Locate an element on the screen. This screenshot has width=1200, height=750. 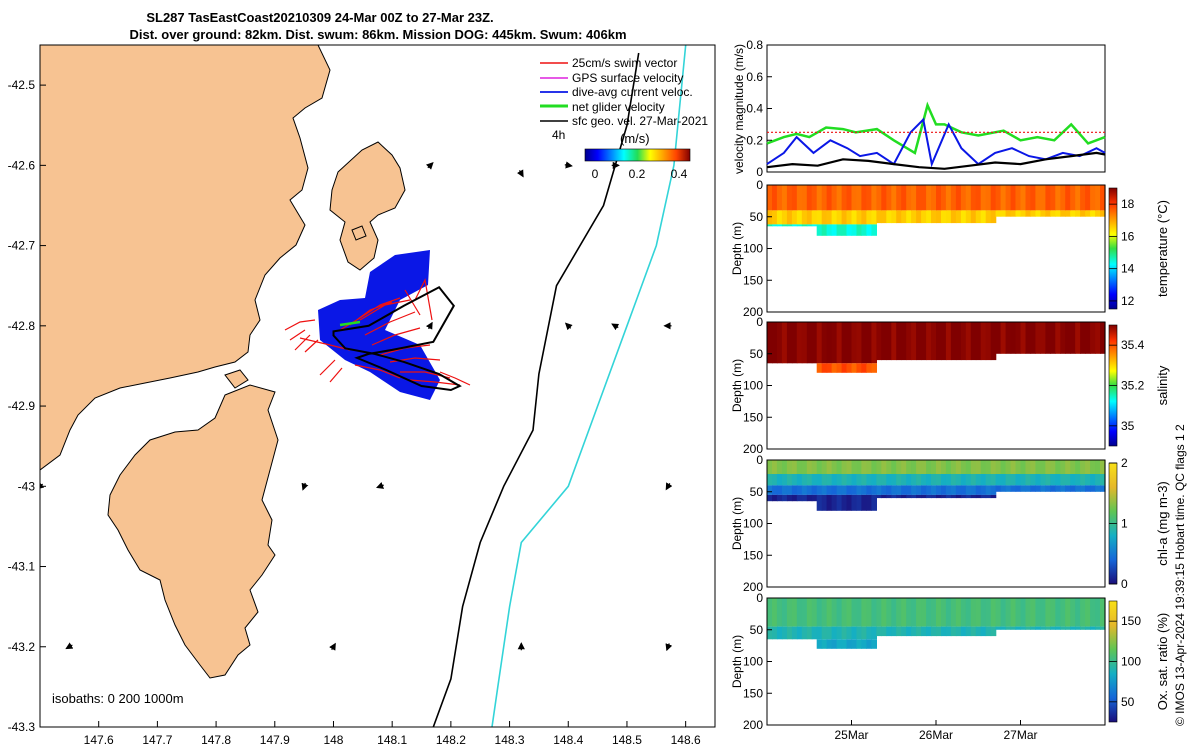
map-y-tick-label-7: -43.2 is located at coordinates (22, 647).